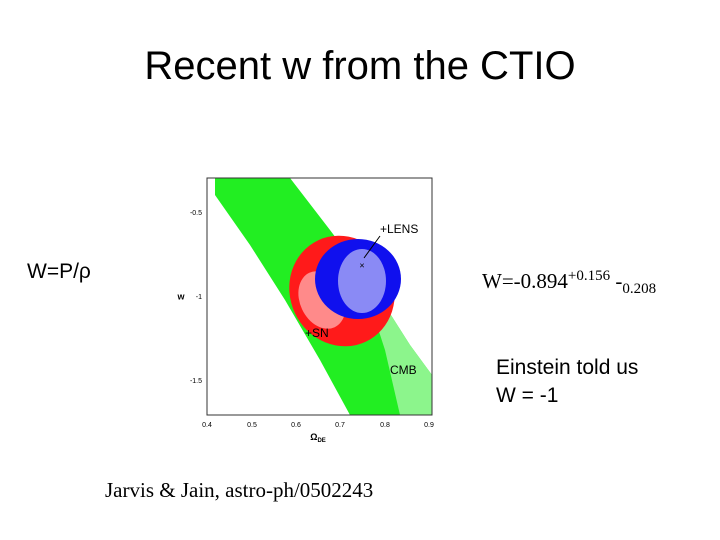 This screenshot has width=720, height=540. I want to click on frame, so click(319, 296).